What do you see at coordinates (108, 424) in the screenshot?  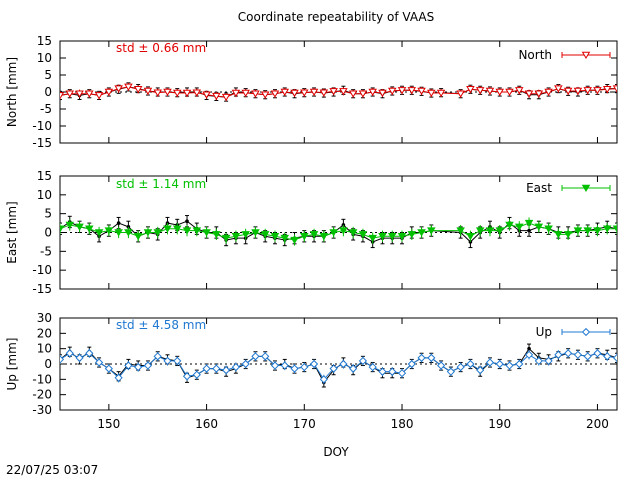 I see `x-tick-label: 150` at bounding box center [108, 424].